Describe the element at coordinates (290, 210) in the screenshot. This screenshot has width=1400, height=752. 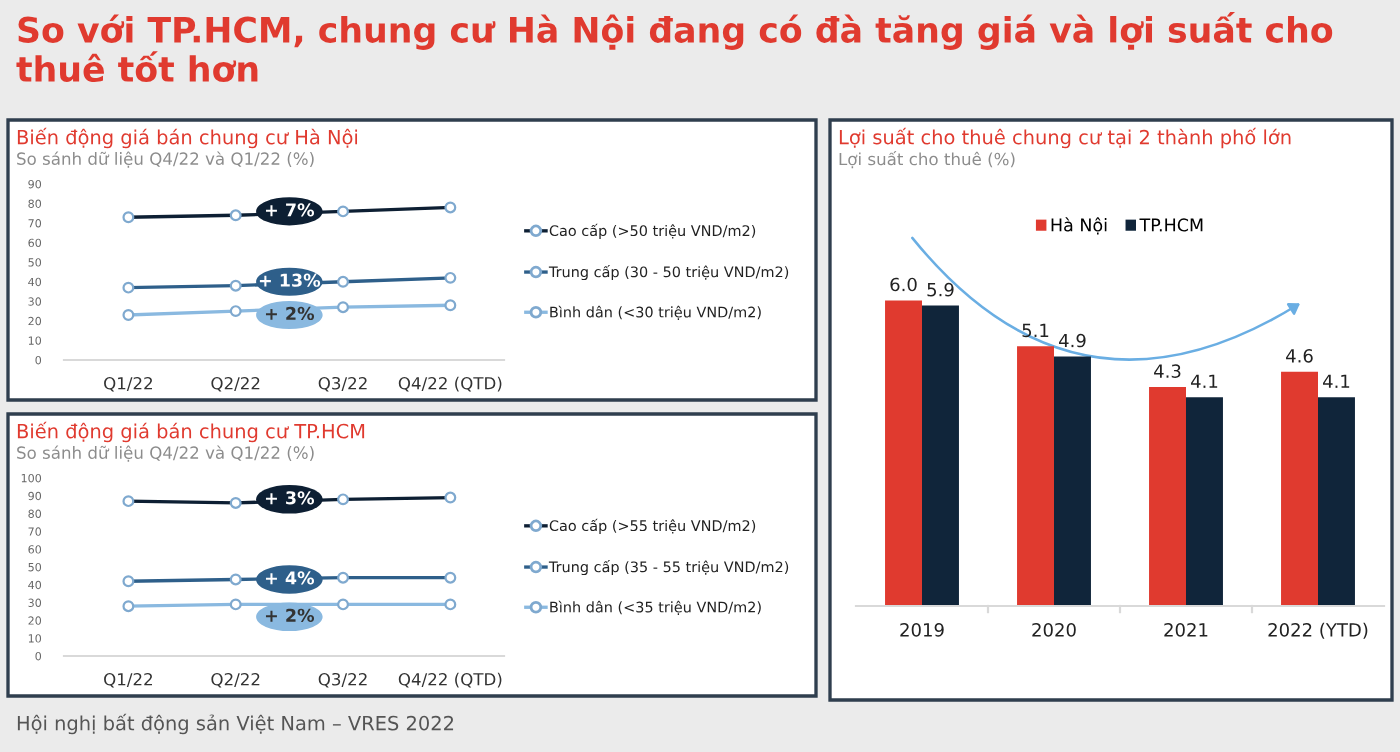
I see `annotation: + 7%` at that location.